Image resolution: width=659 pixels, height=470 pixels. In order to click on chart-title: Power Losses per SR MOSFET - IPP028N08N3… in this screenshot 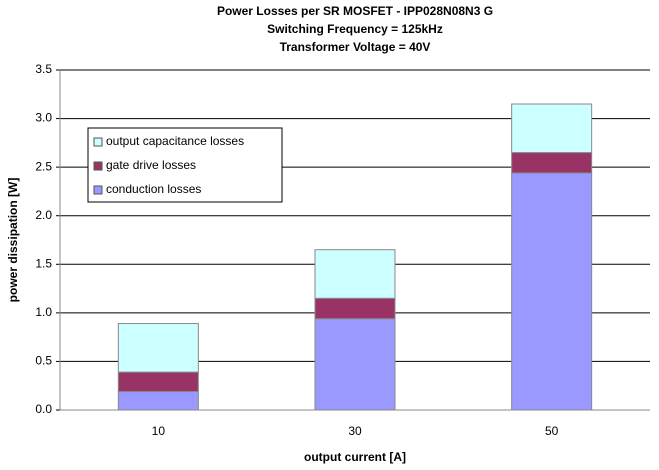, I will do `click(355, 11)`.